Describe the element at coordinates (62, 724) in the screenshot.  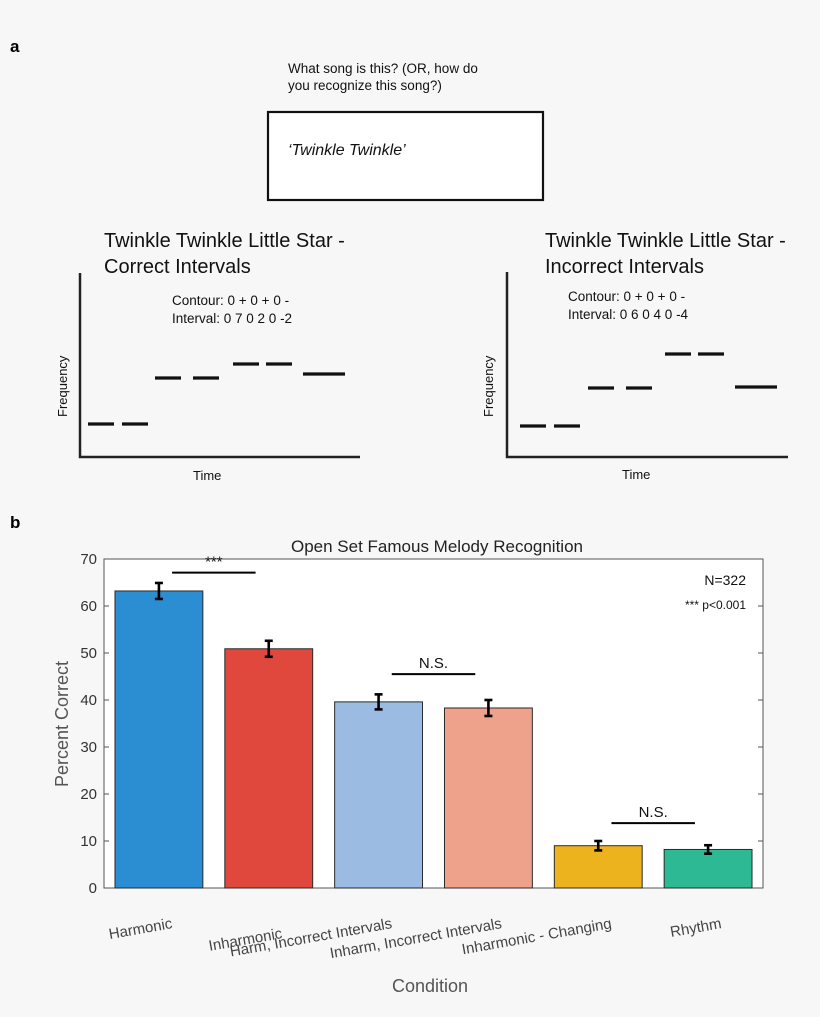
I see `y-axis-label: Percent Correct` at that location.